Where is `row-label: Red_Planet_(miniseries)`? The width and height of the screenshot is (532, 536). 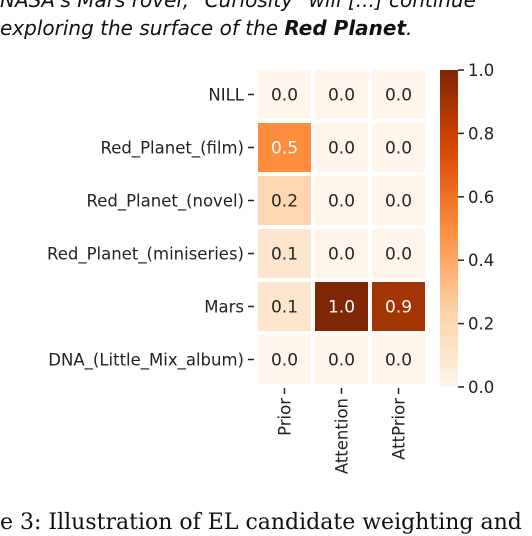 row-label: Red_Planet_(miniseries) is located at coordinates (145, 255).